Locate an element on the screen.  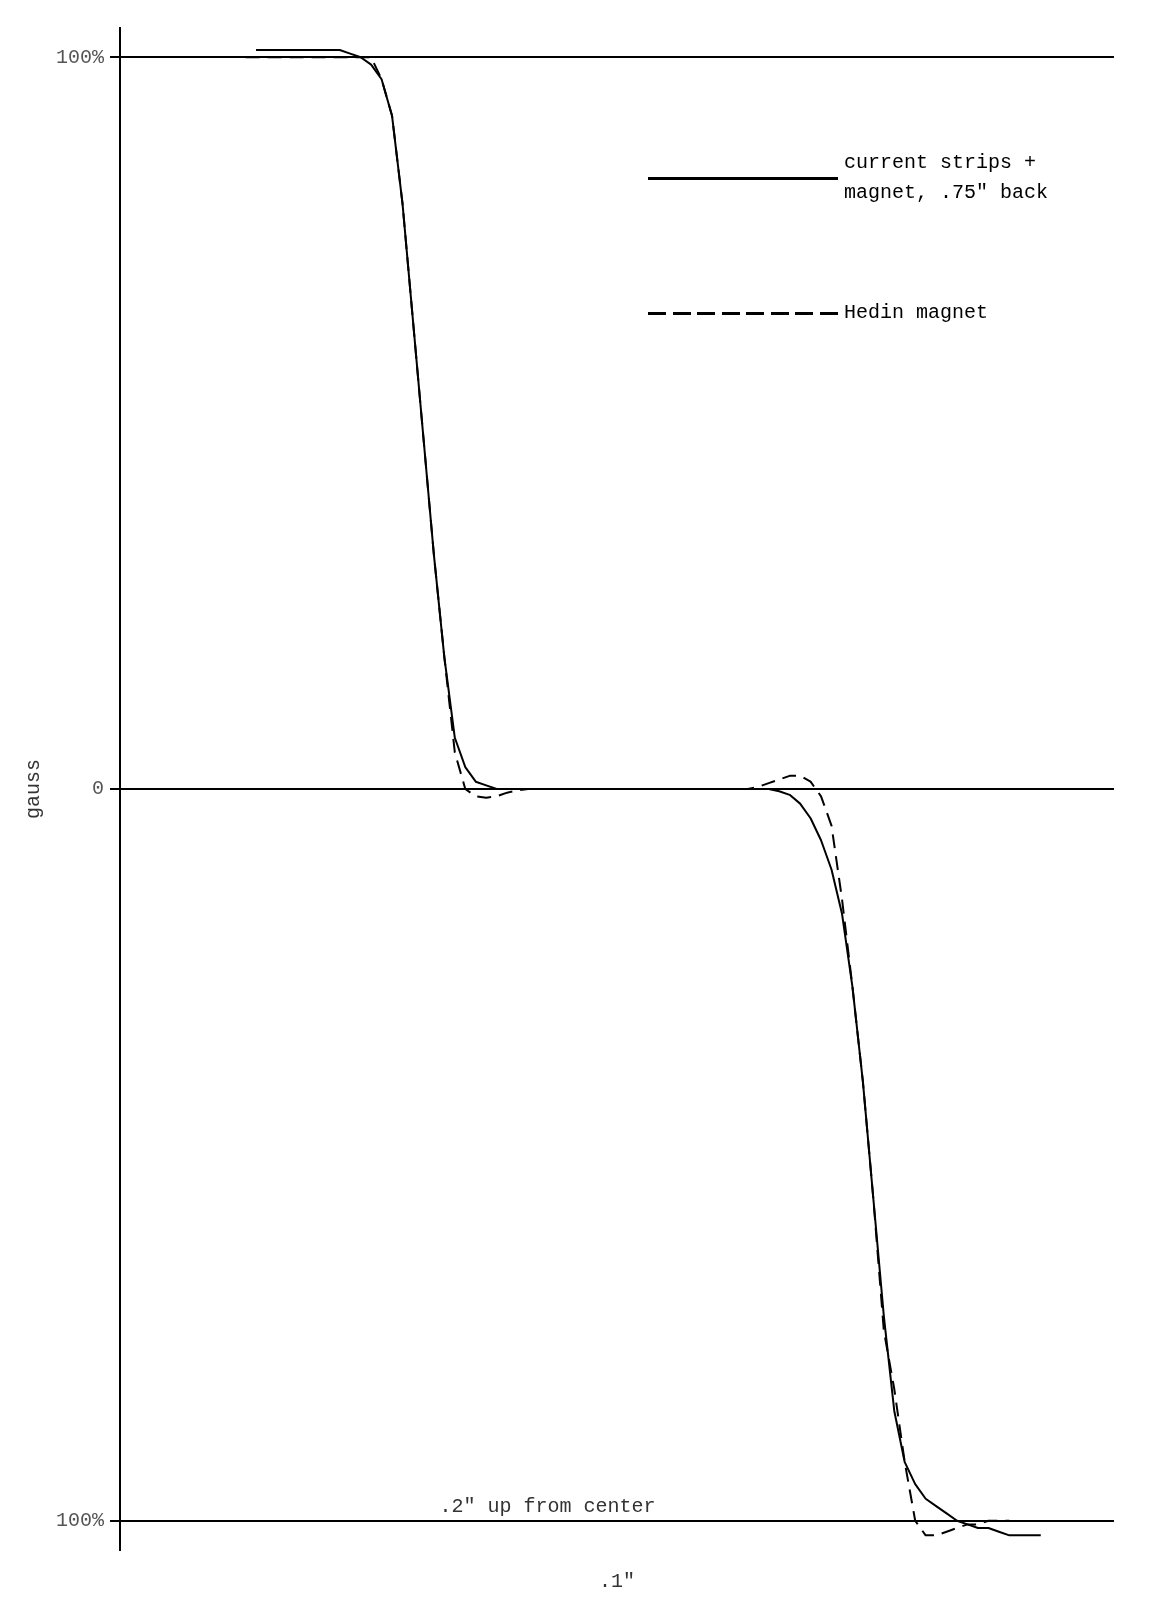
x-axis-title: .1" is located at coordinates (617, 1582).